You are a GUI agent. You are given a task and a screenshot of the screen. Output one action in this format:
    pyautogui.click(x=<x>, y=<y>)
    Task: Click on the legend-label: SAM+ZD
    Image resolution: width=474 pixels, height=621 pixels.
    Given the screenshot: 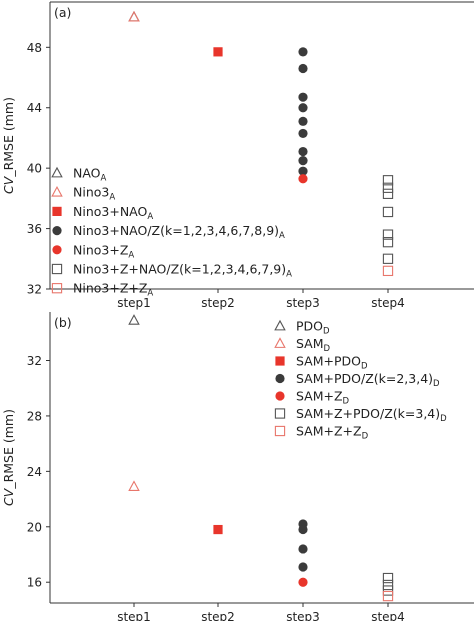 What is the action you would take?
    pyautogui.click(x=323, y=398)
    